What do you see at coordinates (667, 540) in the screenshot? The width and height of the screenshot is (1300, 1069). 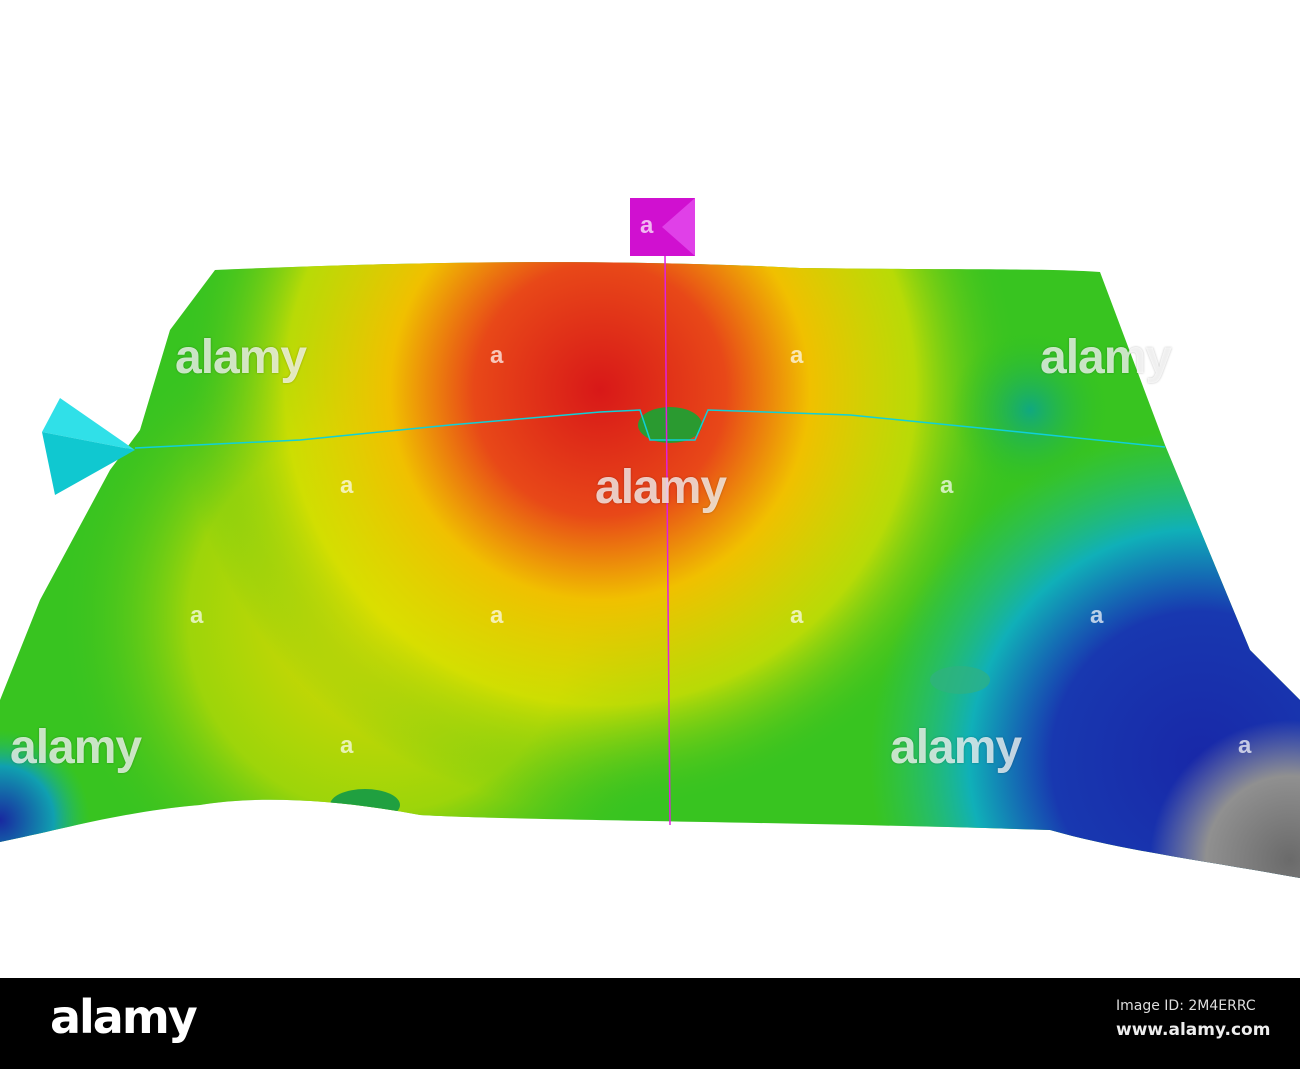 I see `vertical-marker-line` at bounding box center [667, 540].